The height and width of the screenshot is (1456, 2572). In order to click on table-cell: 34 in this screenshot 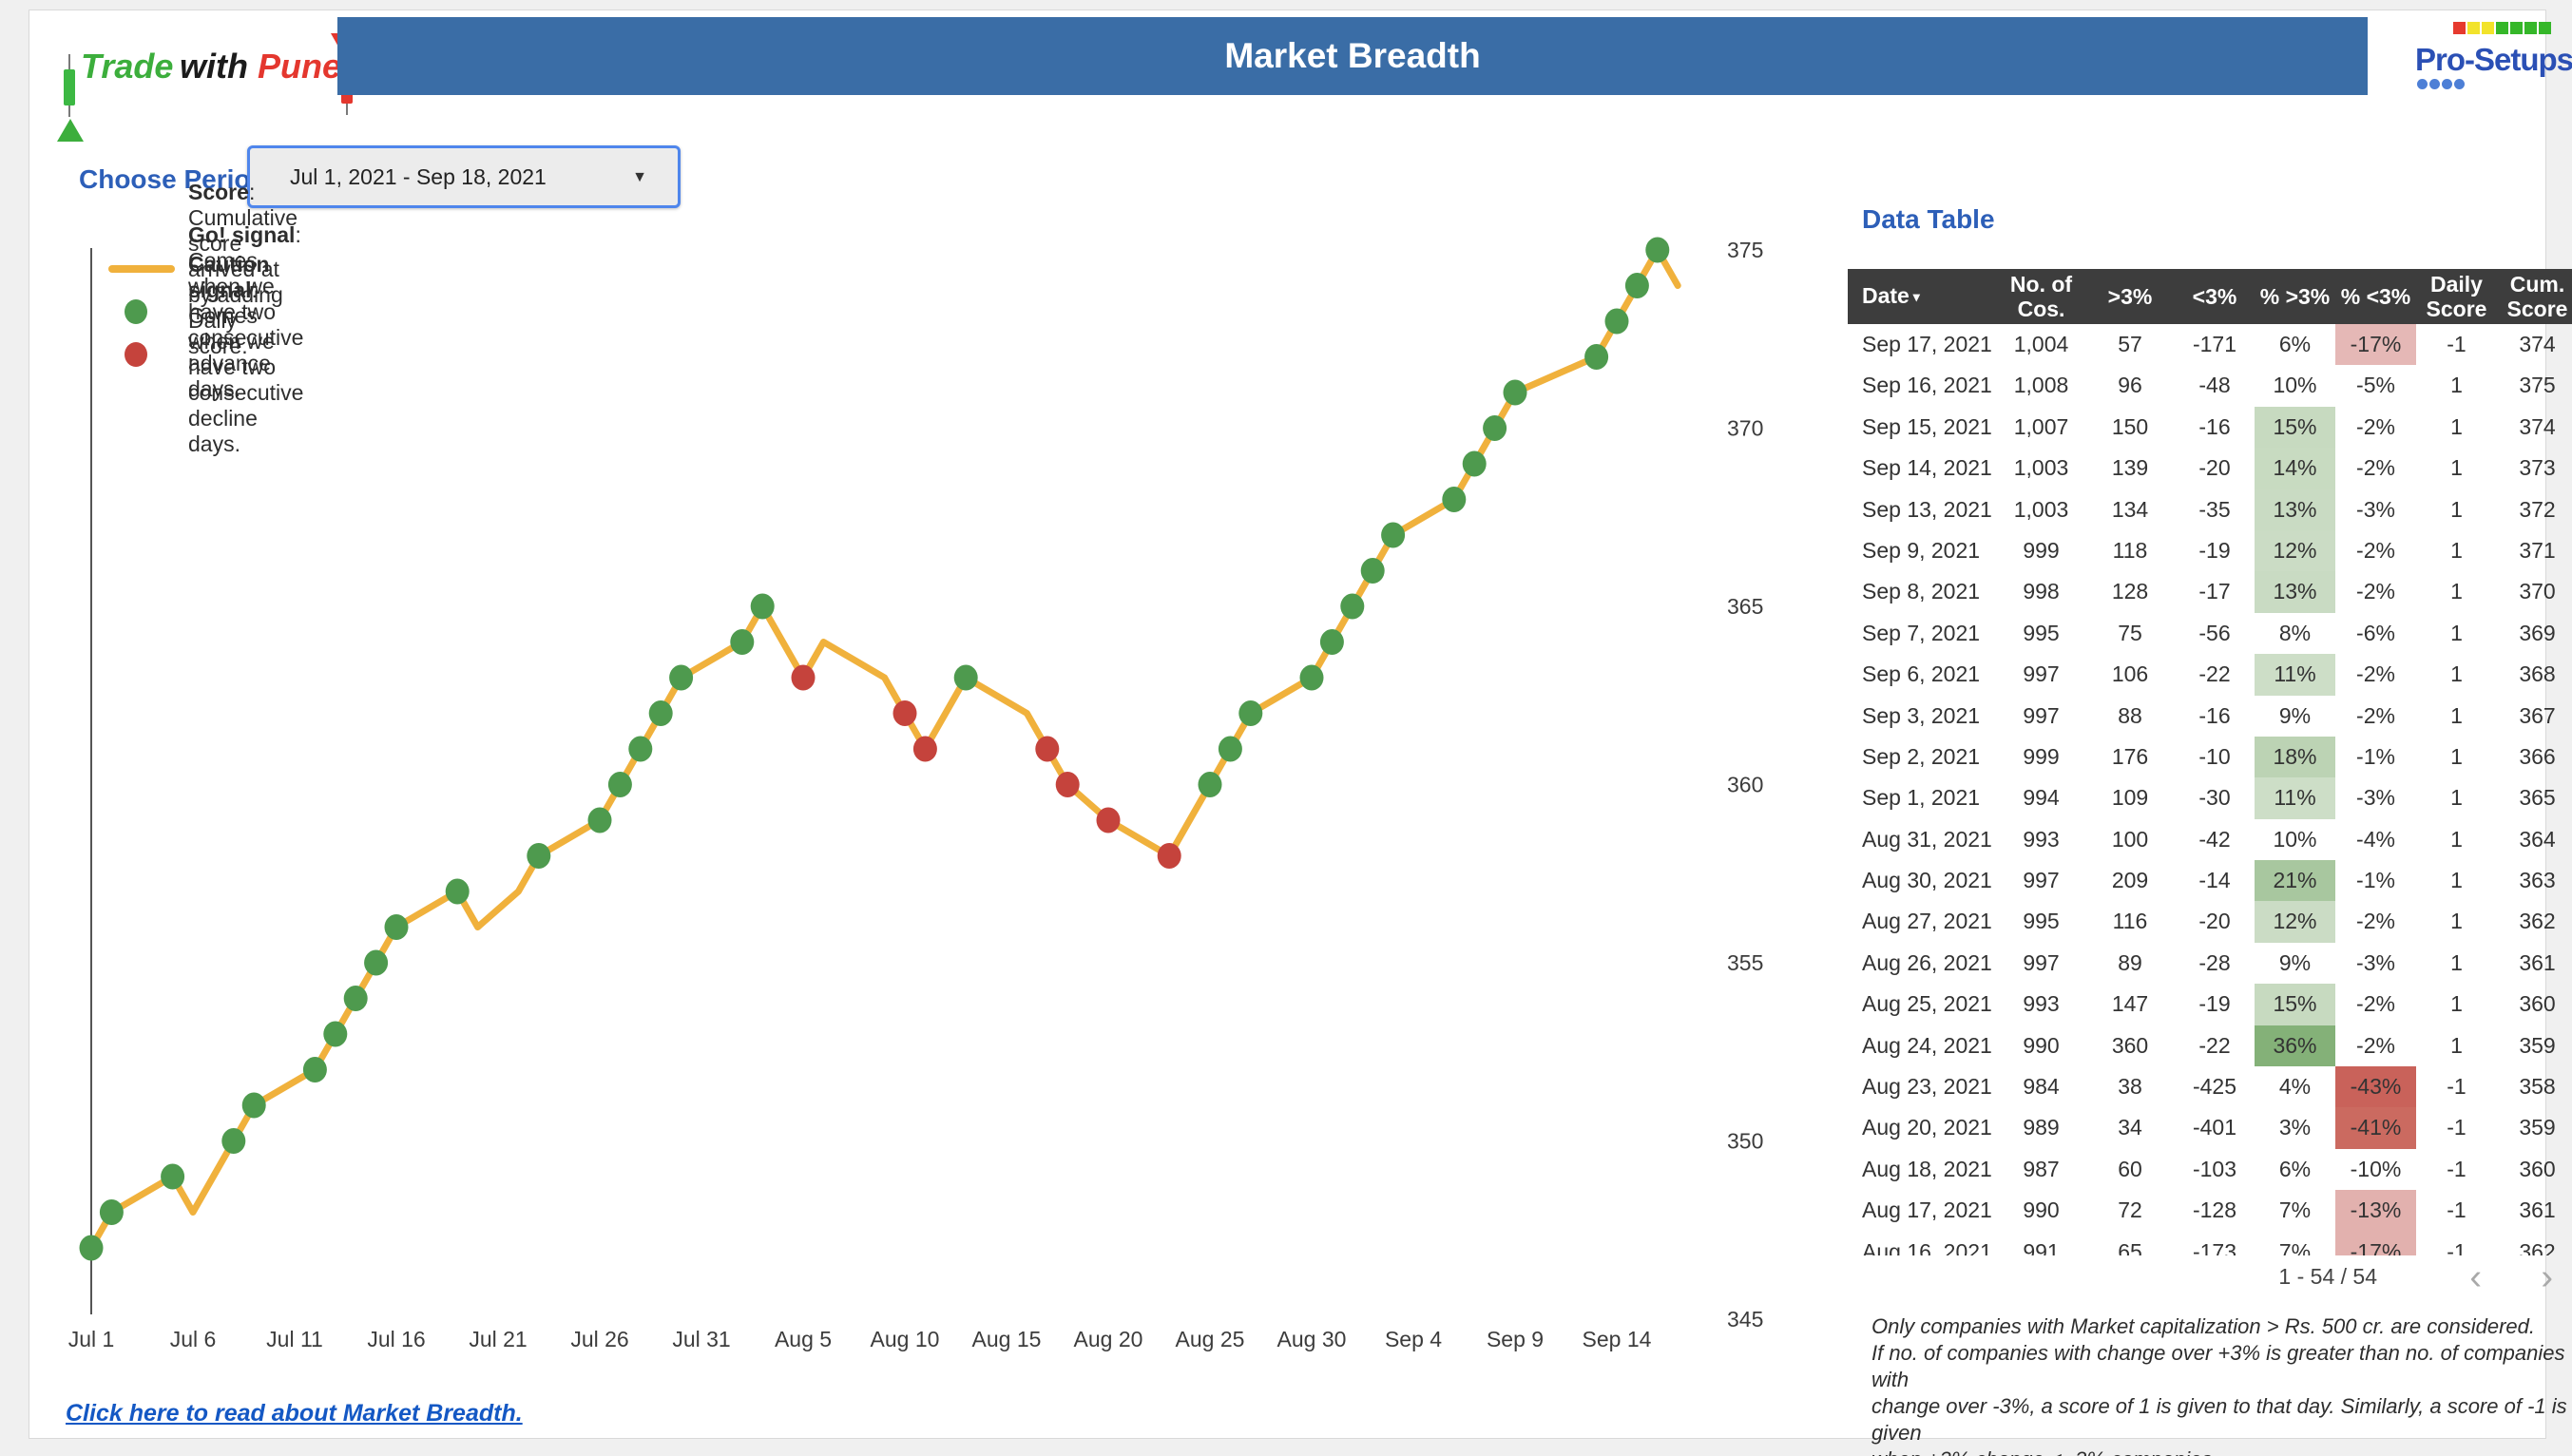, I will do `click(2130, 1127)`.